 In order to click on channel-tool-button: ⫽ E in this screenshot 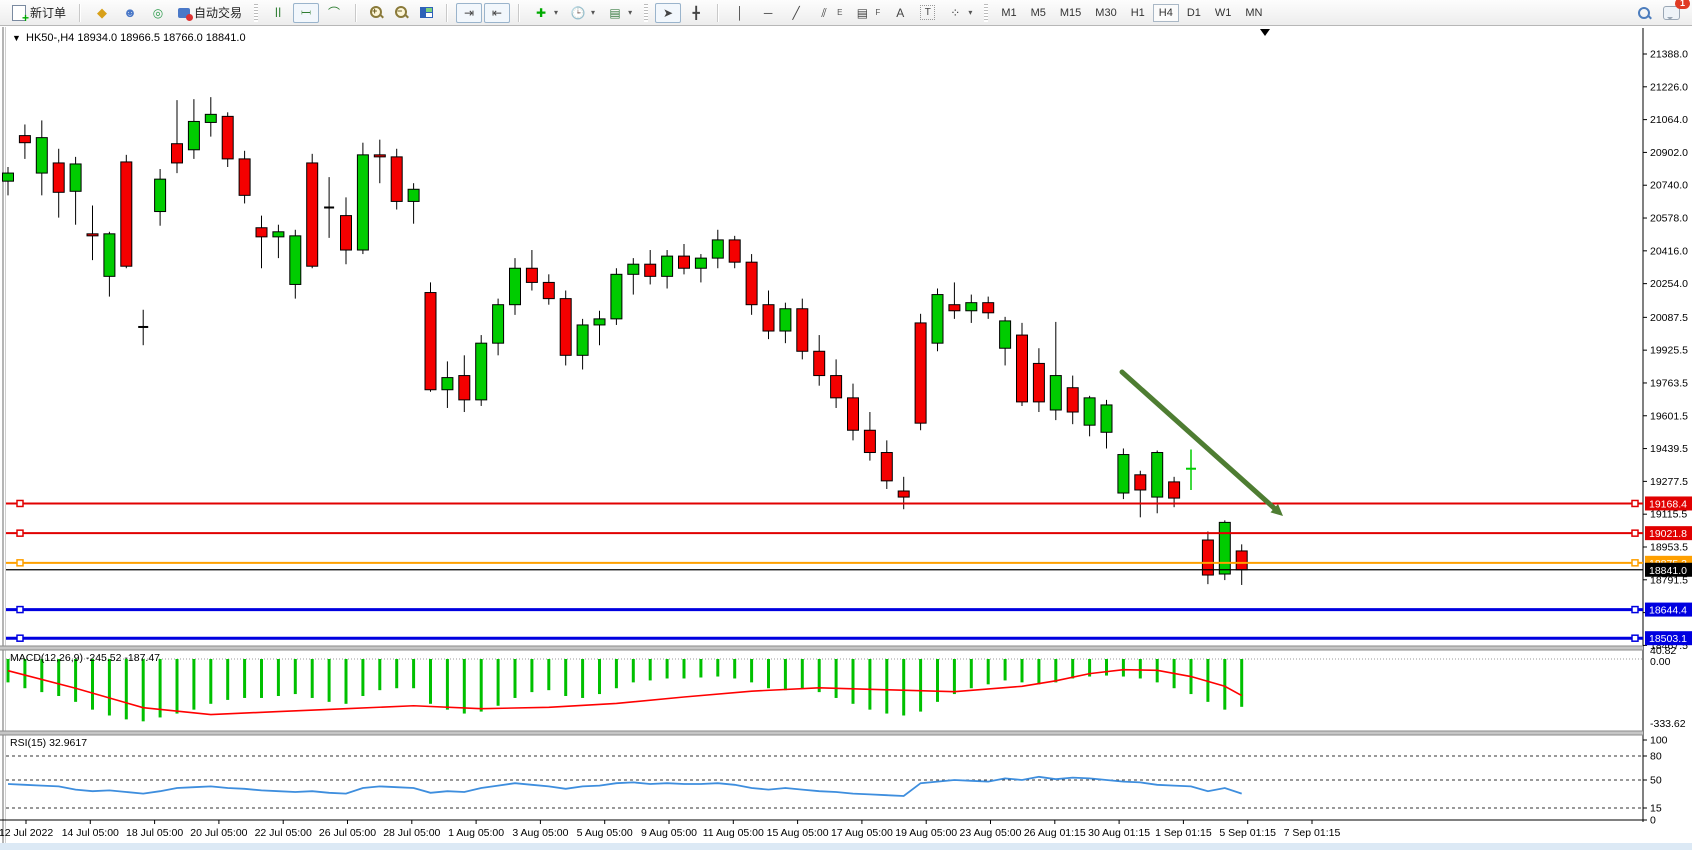, I will do `click(829, 13)`.